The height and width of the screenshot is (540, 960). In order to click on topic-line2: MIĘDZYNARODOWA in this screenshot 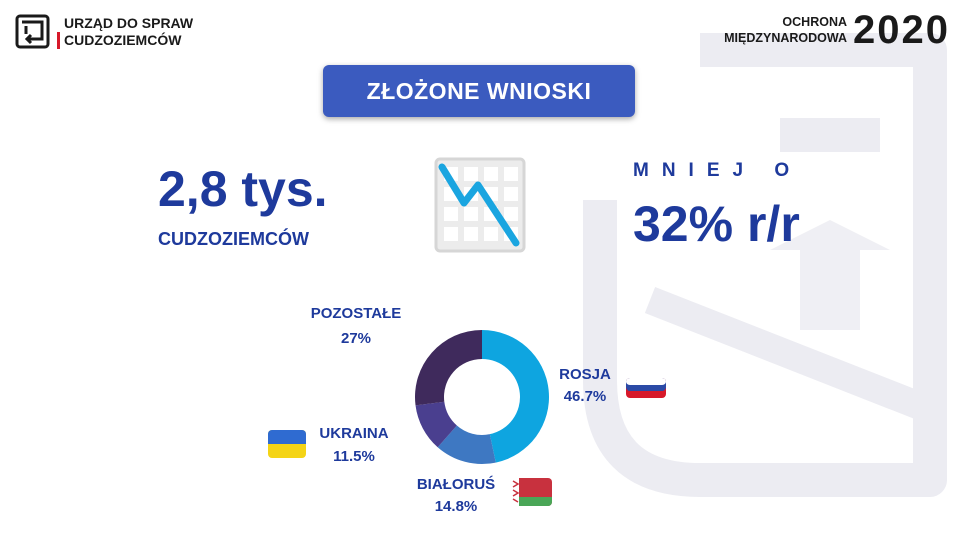, I will do `click(786, 38)`.